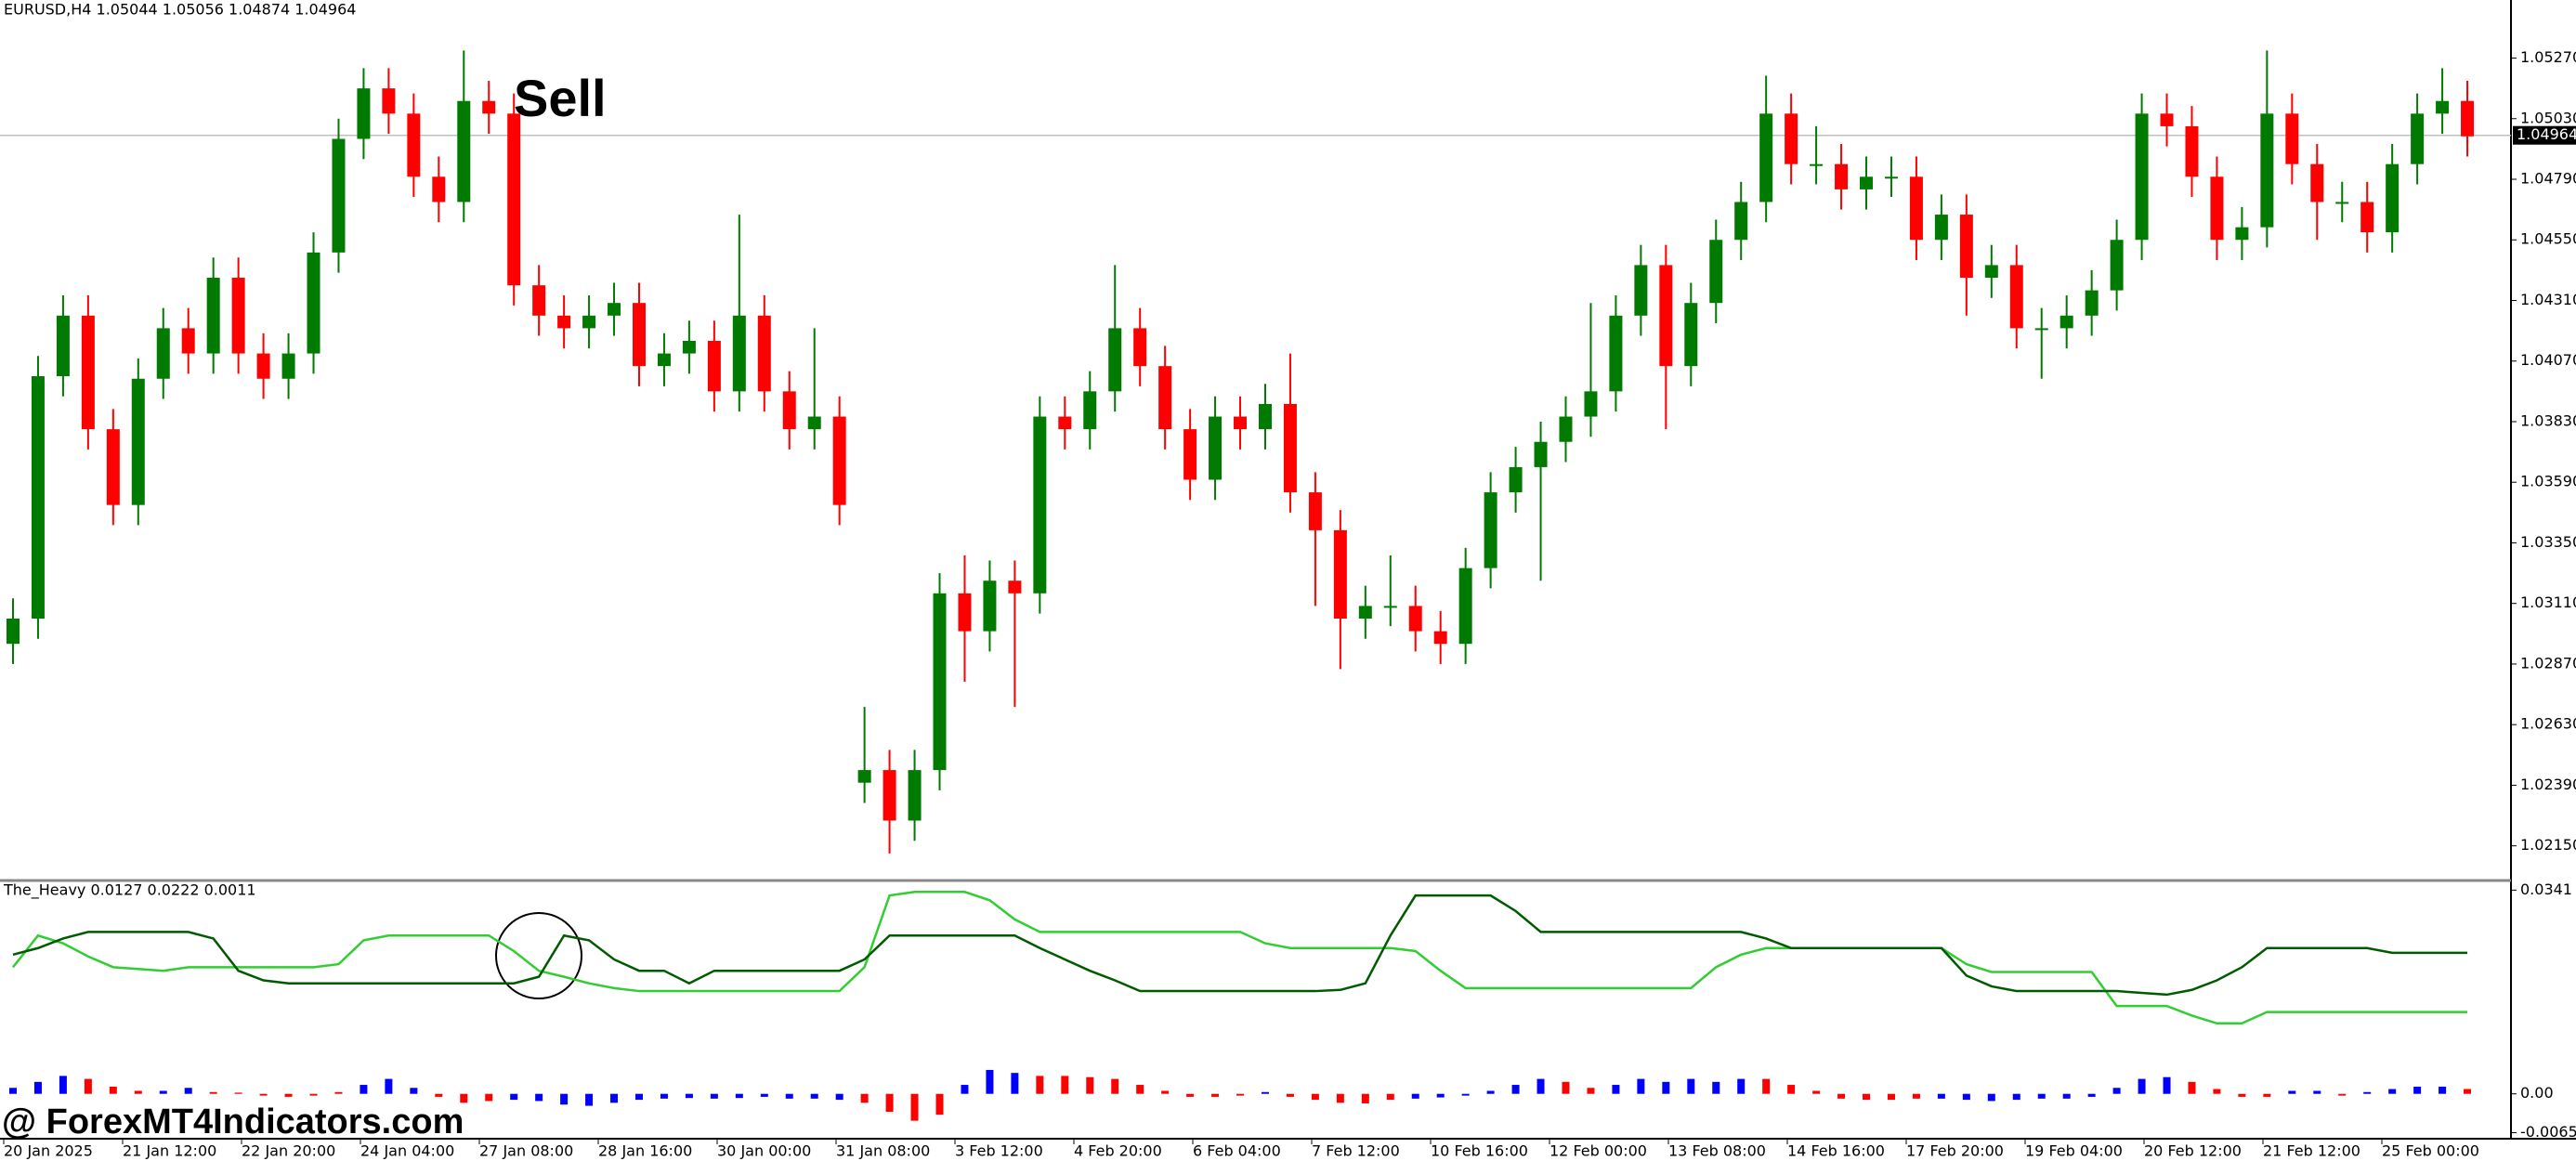 This screenshot has width=2576, height=1161. I want to click on x-tick-label: 24 Jan 04:00, so click(407, 1151).